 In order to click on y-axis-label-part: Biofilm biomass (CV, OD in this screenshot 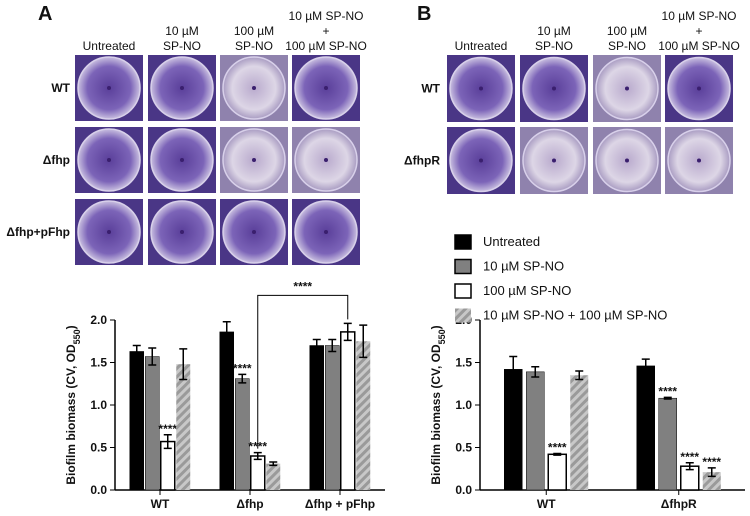, I will do `click(71, 414)`.